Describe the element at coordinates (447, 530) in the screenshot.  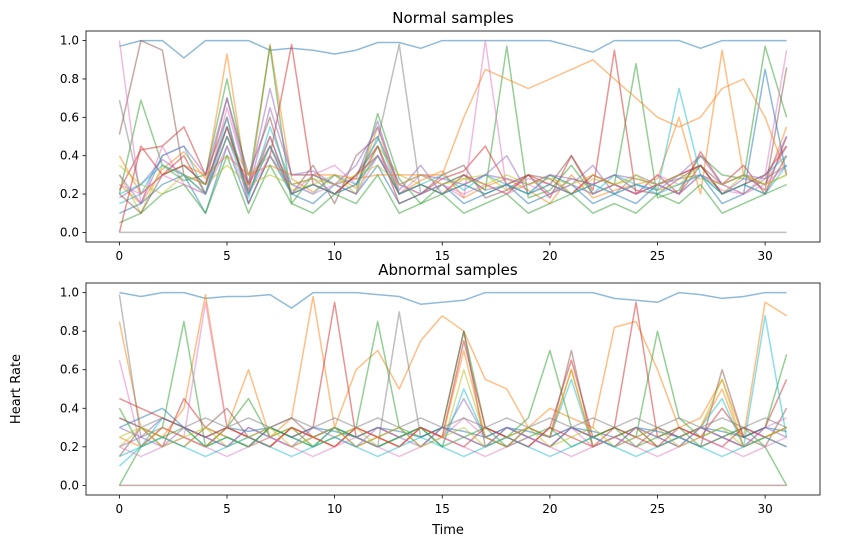
I see `x-axis-label: Time` at that location.